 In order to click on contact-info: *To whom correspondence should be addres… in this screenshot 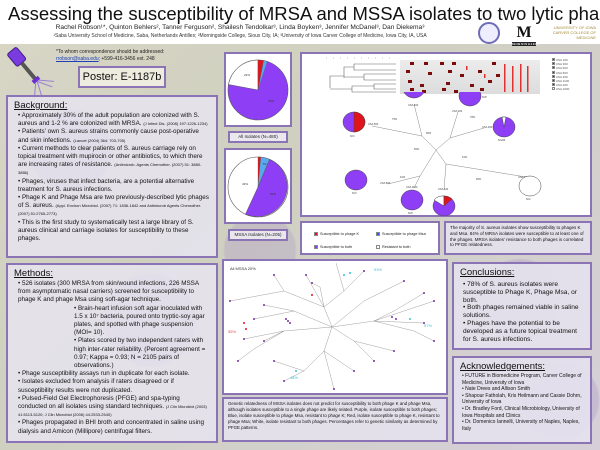, I will do `click(110, 56)`.